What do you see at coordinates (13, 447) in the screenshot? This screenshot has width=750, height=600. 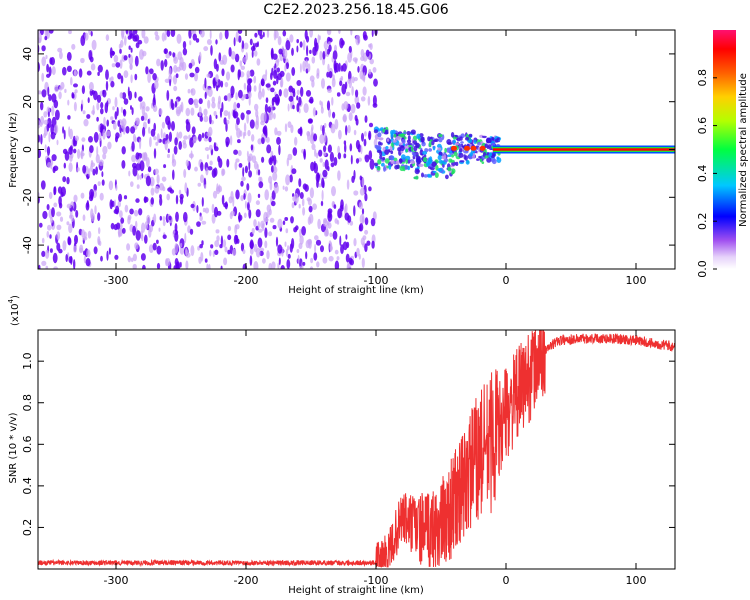 I see `snr-y-label: SNR (10 * v/v)` at bounding box center [13, 447].